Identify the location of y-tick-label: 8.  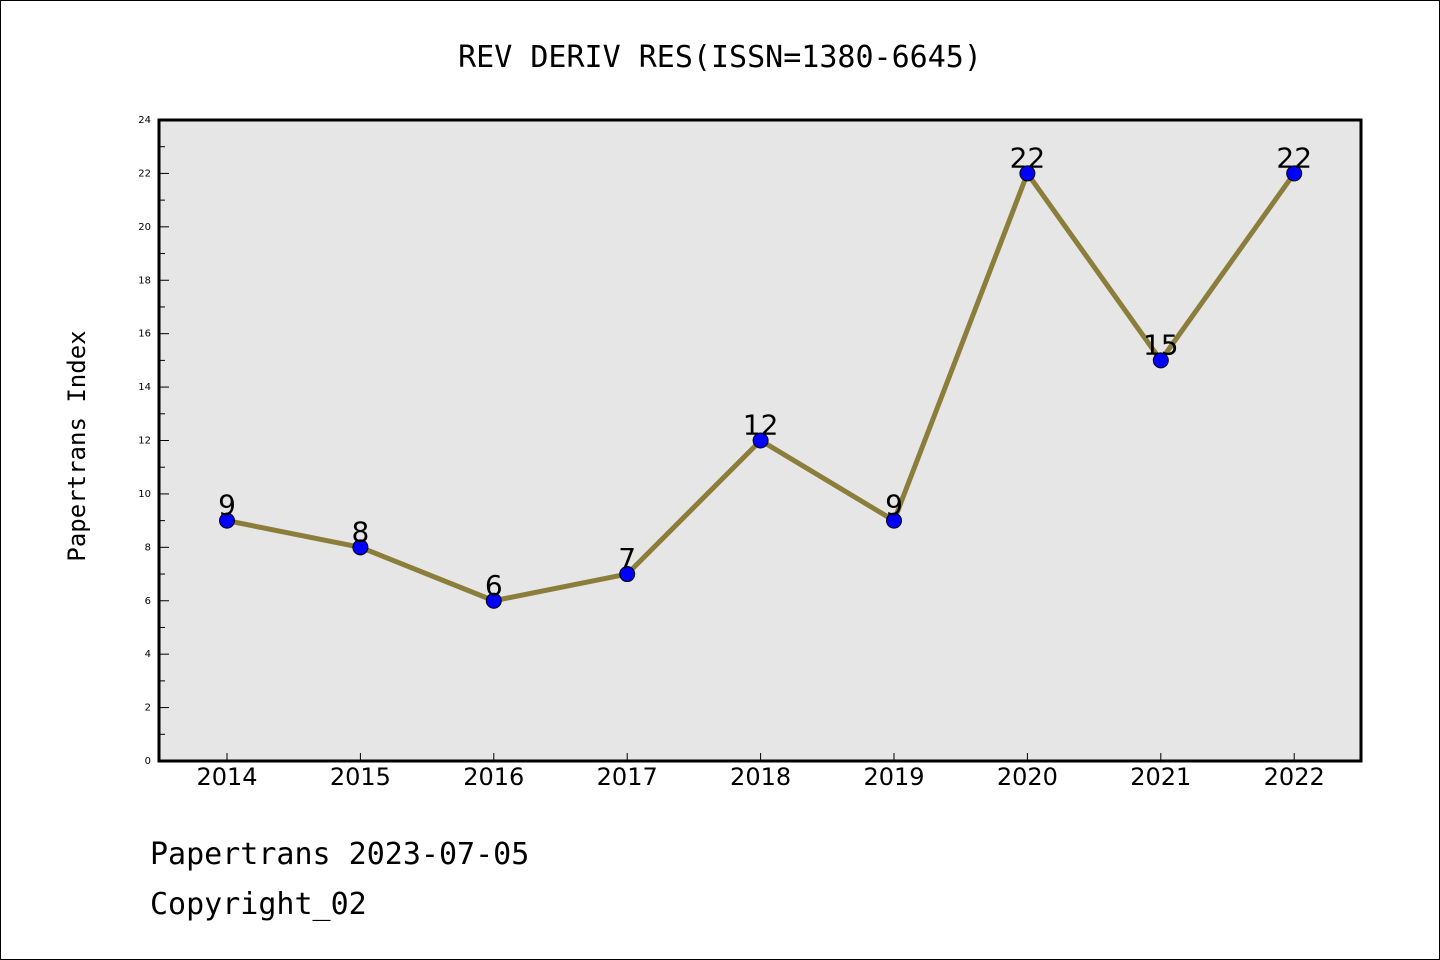
(148, 547).